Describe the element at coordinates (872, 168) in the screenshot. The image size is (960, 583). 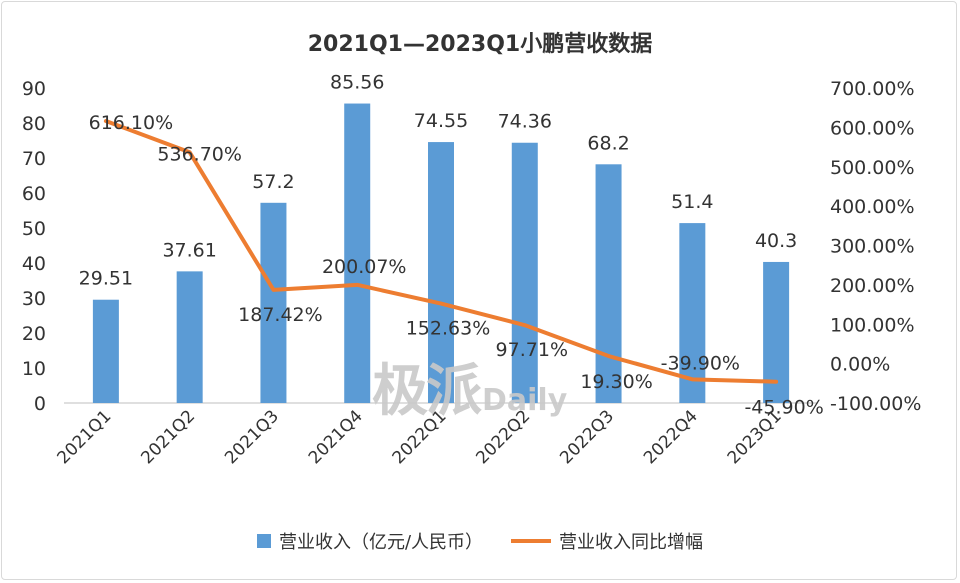
I see `y-right-tick-label: 500.00%` at that location.